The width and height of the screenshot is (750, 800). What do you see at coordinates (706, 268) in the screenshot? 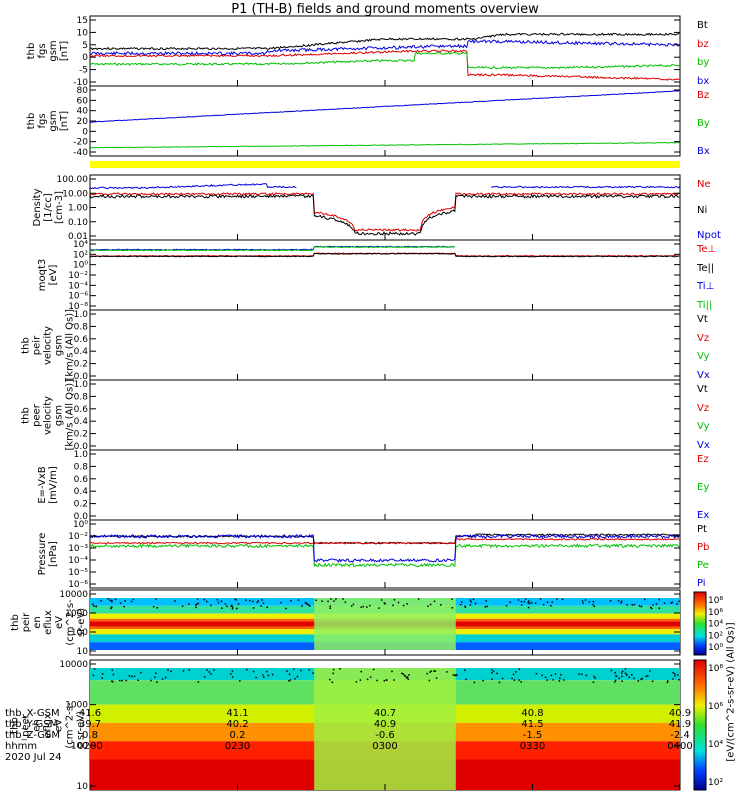
I see `legend-entry: Te||` at bounding box center [706, 268].